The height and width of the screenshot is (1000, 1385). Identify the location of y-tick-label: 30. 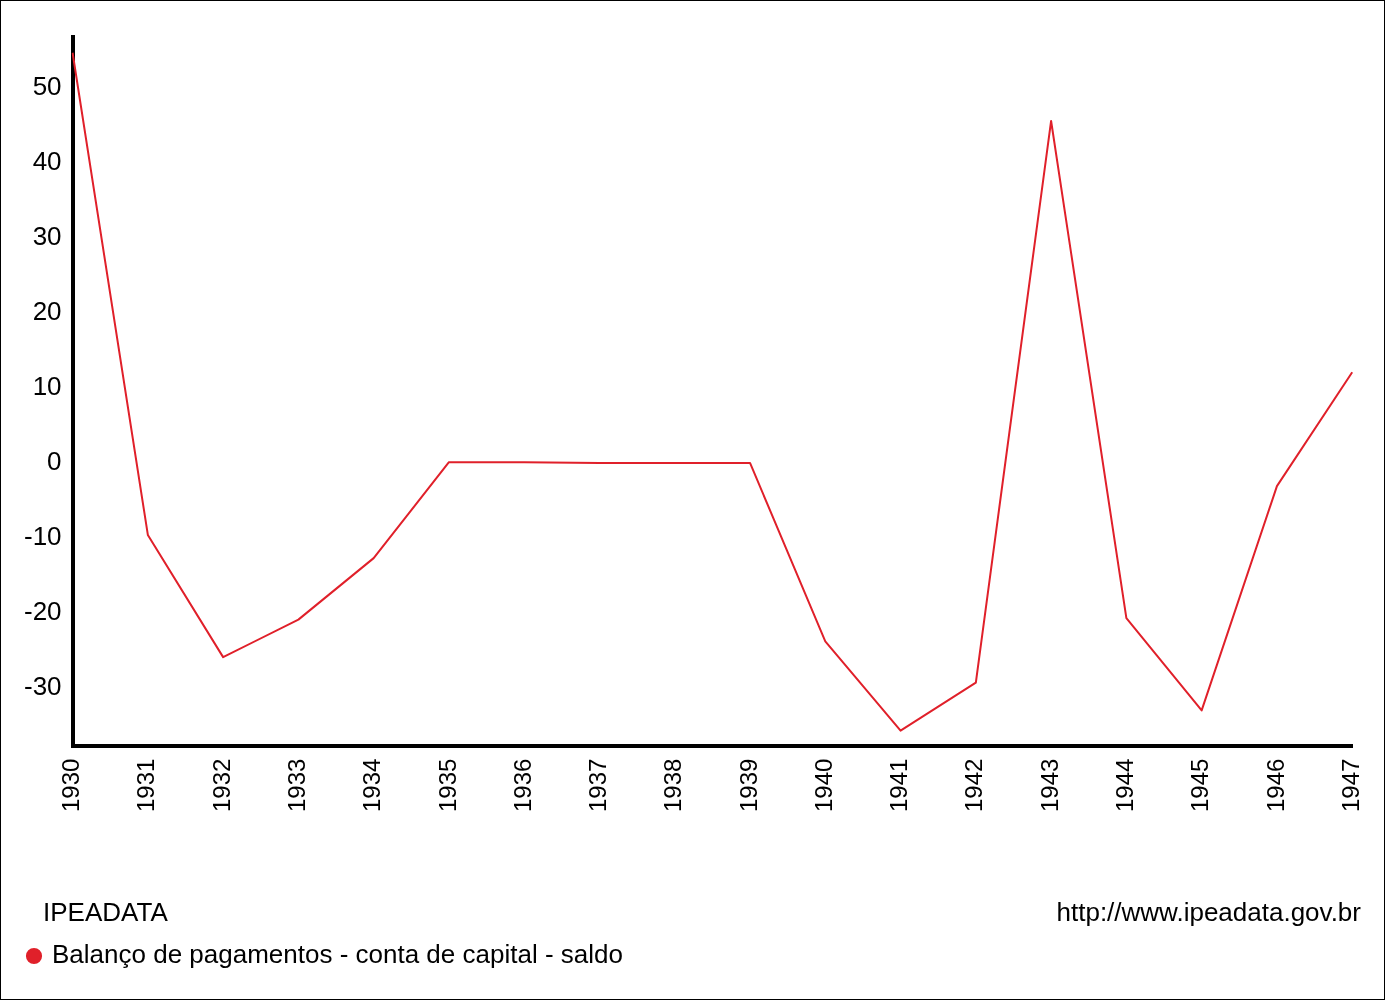
(47, 236).